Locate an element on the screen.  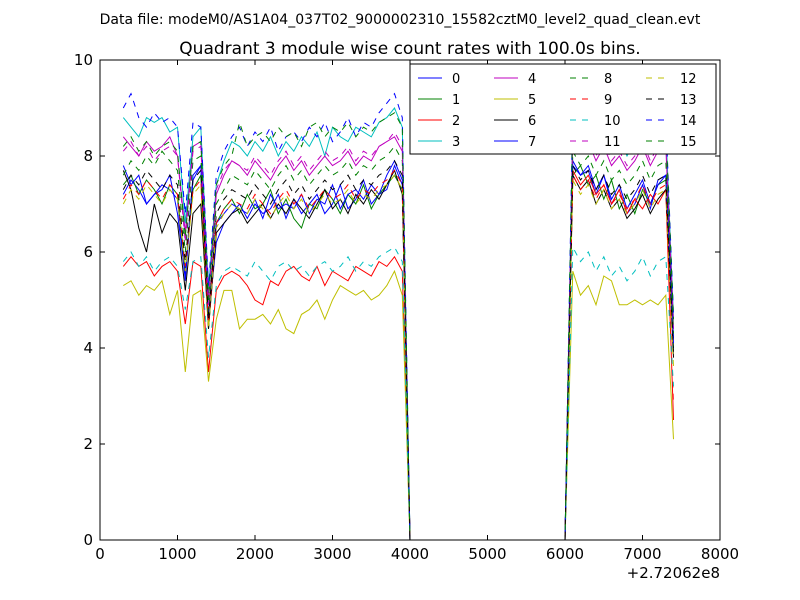
legend-label-1: 1 is located at coordinates (456, 100).